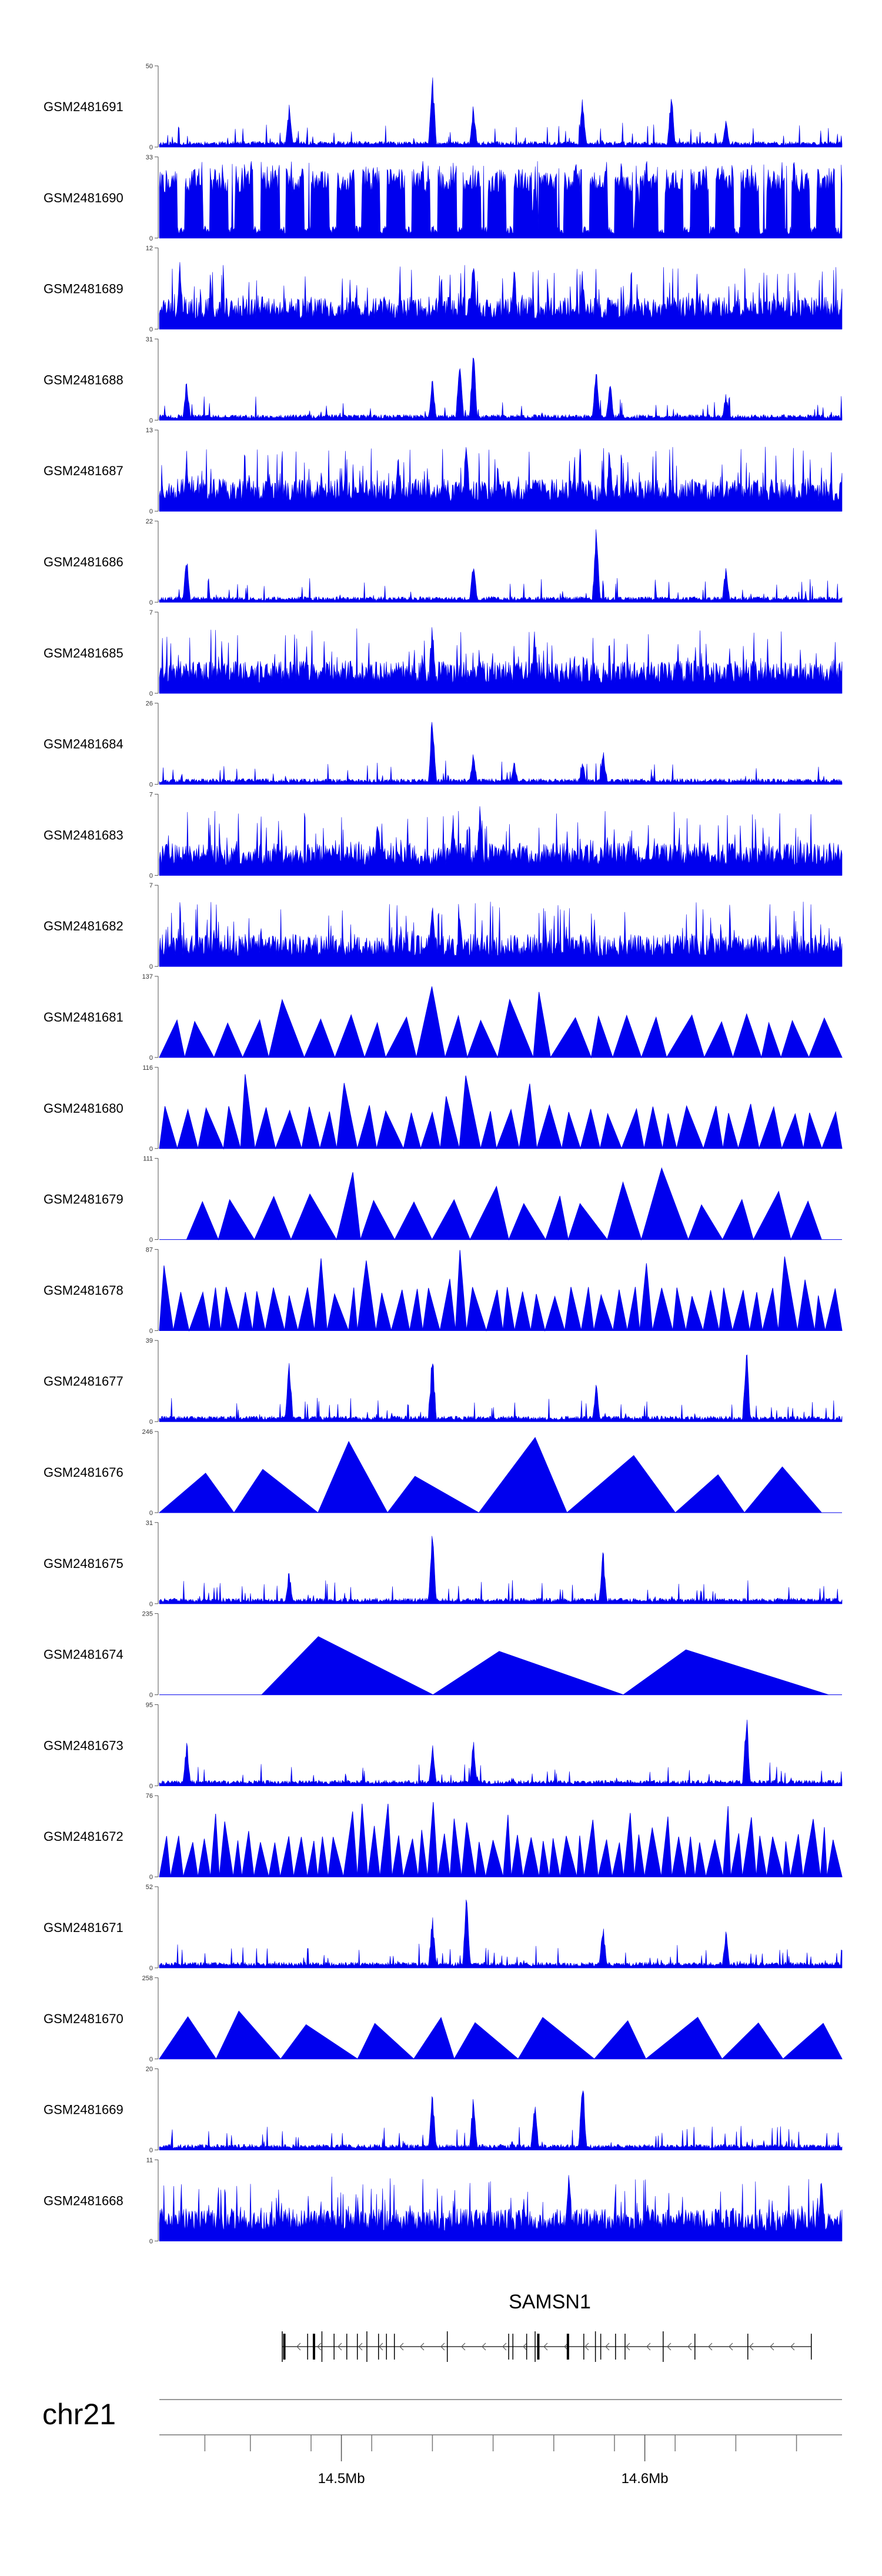 The height and width of the screenshot is (2576, 882). Describe the element at coordinates (83, 470) in the screenshot. I see `track-label: GSM2481687` at that location.